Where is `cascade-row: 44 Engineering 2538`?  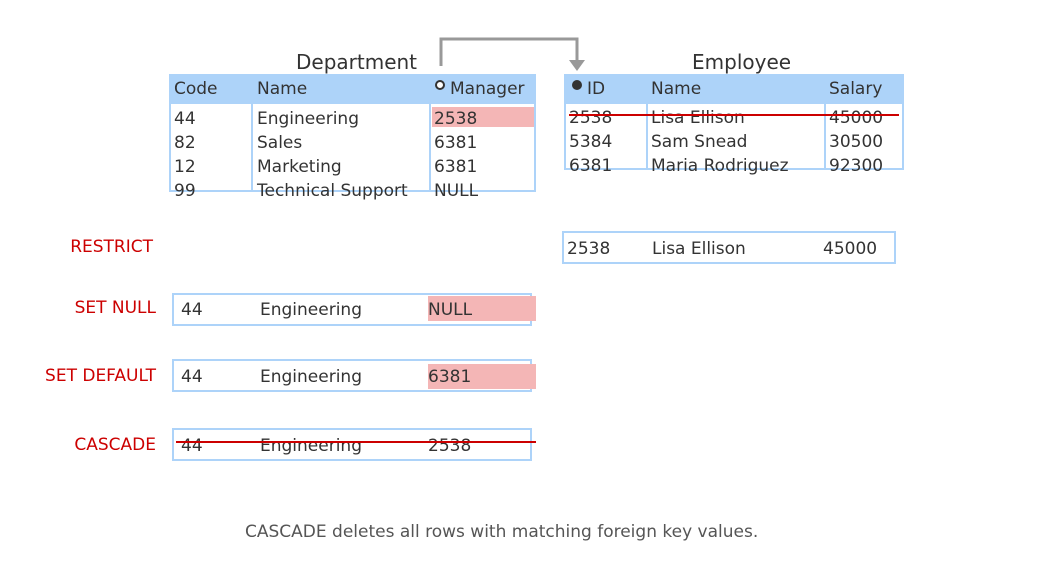
cascade-row: 44 Engineering 2538 is located at coordinates (354, 444).